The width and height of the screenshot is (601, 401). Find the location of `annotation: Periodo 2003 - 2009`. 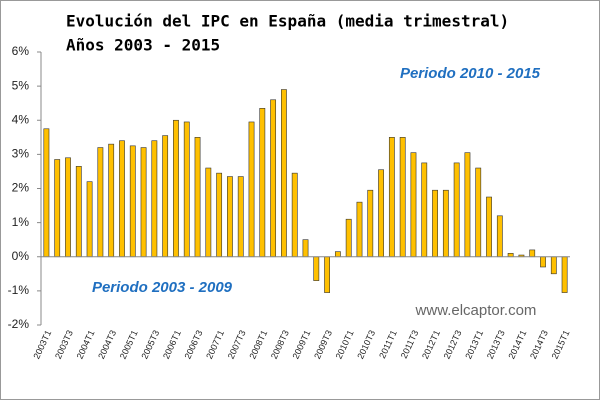

annotation: Periodo 2003 - 2009 is located at coordinates (162, 287).